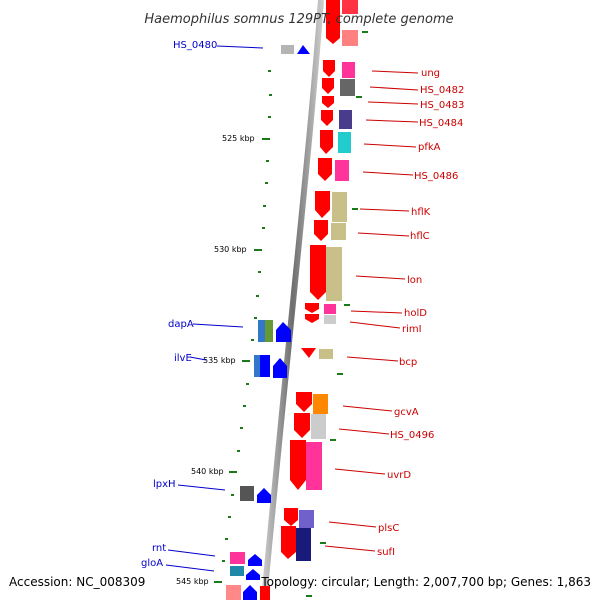 The height and width of the screenshot is (600, 600). Describe the element at coordinates (388, 528) in the screenshot. I see `gene-label-plsC: plsC` at that location.